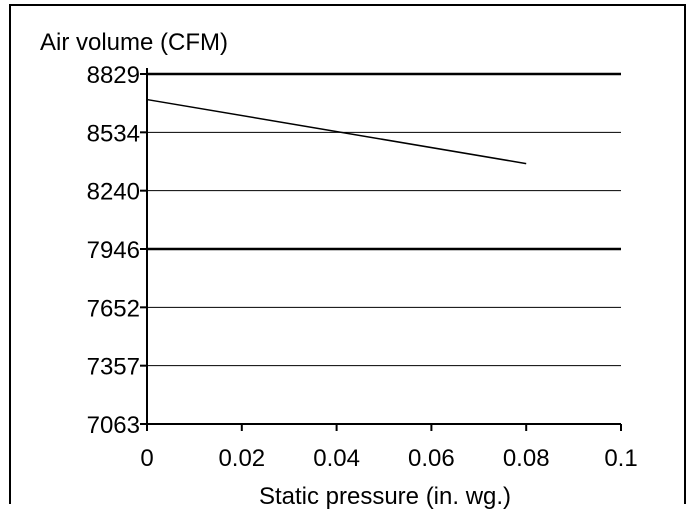 The width and height of the screenshot is (697, 510). Describe the element at coordinates (336, 458) in the screenshot. I see `x-tick-label: 0.04` at that location.